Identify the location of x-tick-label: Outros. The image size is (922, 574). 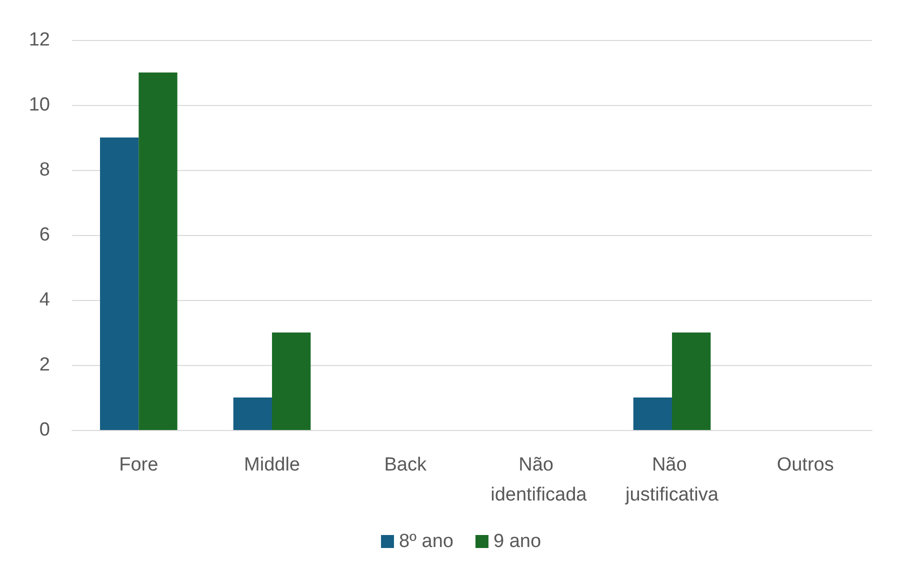
(805, 465).